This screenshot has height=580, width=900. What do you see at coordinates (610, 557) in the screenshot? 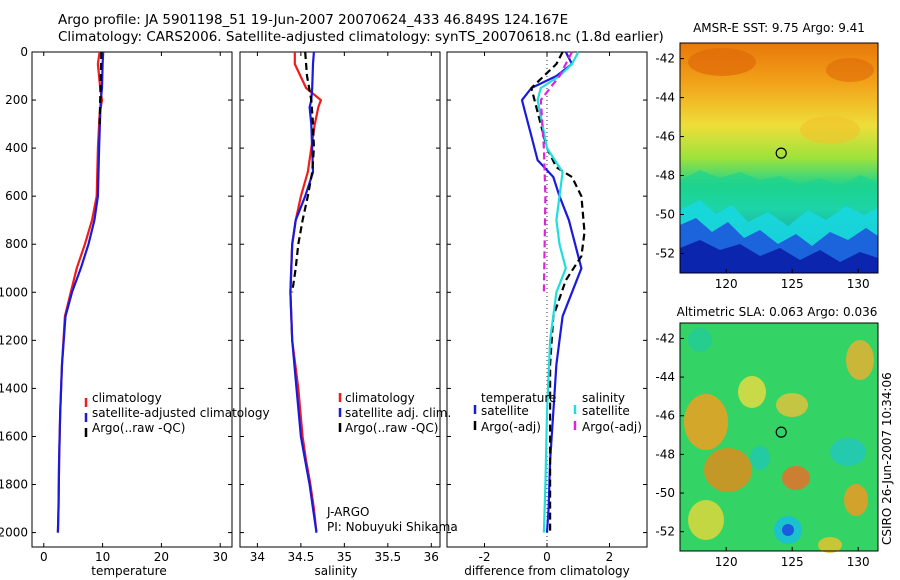
I see `difference-xtick-label: 2` at bounding box center [610, 557].